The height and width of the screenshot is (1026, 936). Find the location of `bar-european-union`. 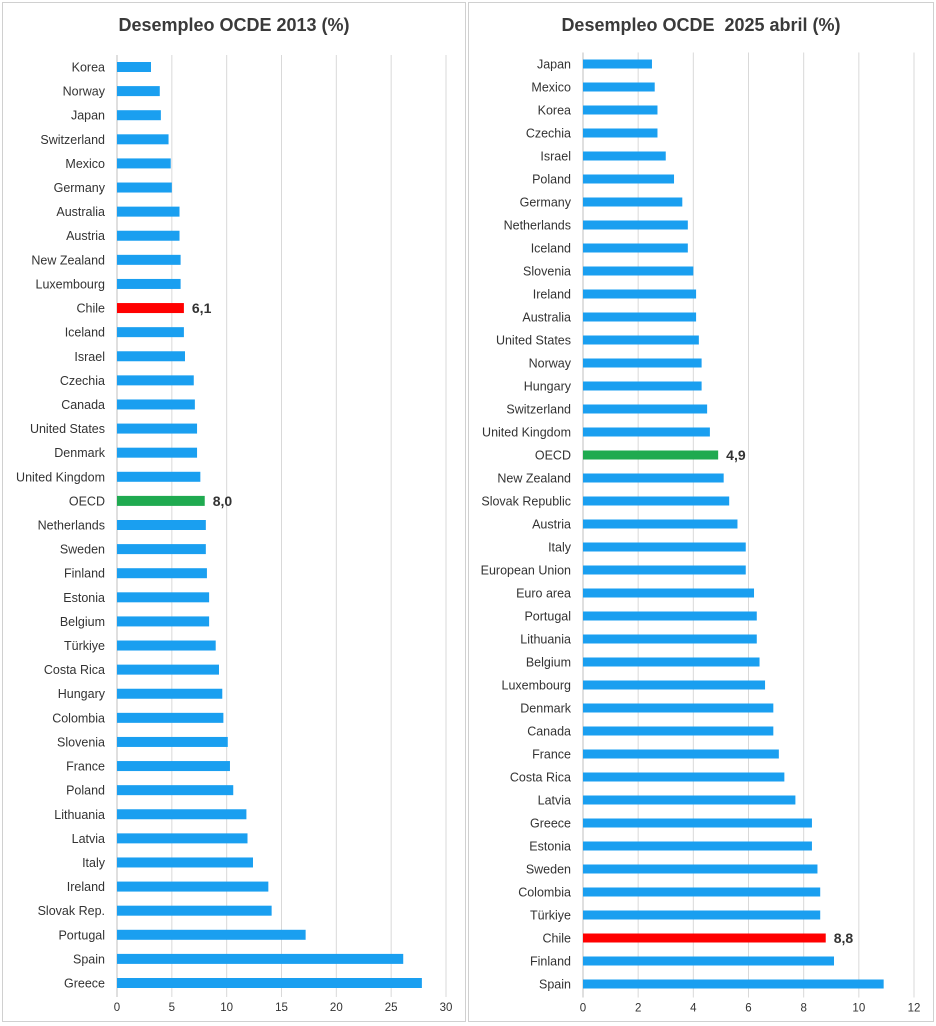

bar-european-union is located at coordinates (664, 570).